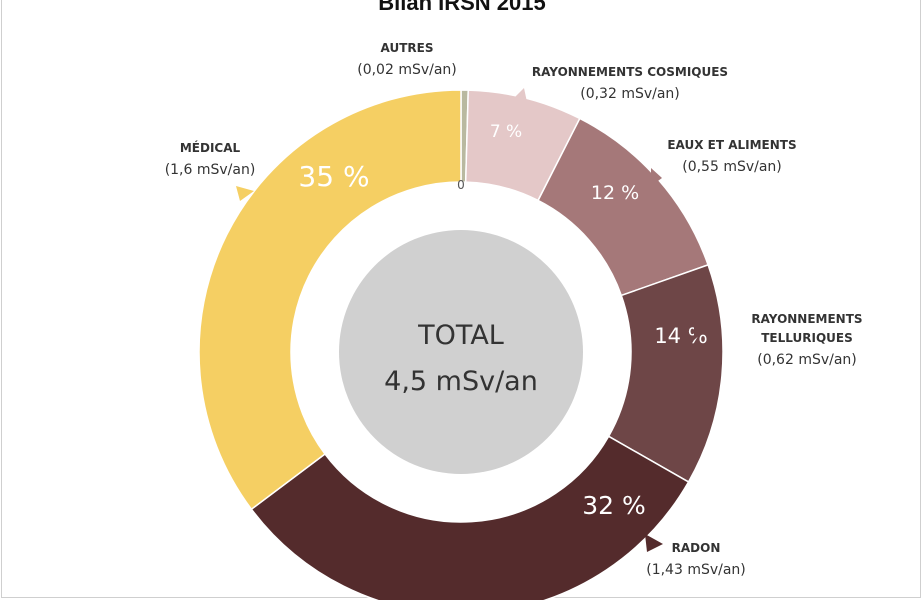 The width and height of the screenshot is (924, 600). I want to click on center-total-label: TOTAL, so click(460, 335).